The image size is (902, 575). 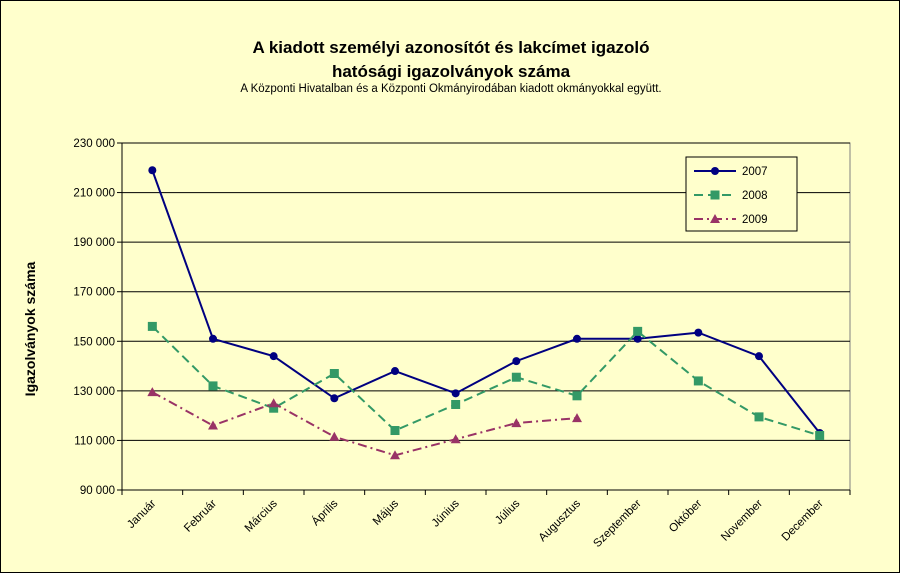 What do you see at coordinates (94, 243) in the screenshot?
I see `y-tick-label: 190 000` at bounding box center [94, 243].